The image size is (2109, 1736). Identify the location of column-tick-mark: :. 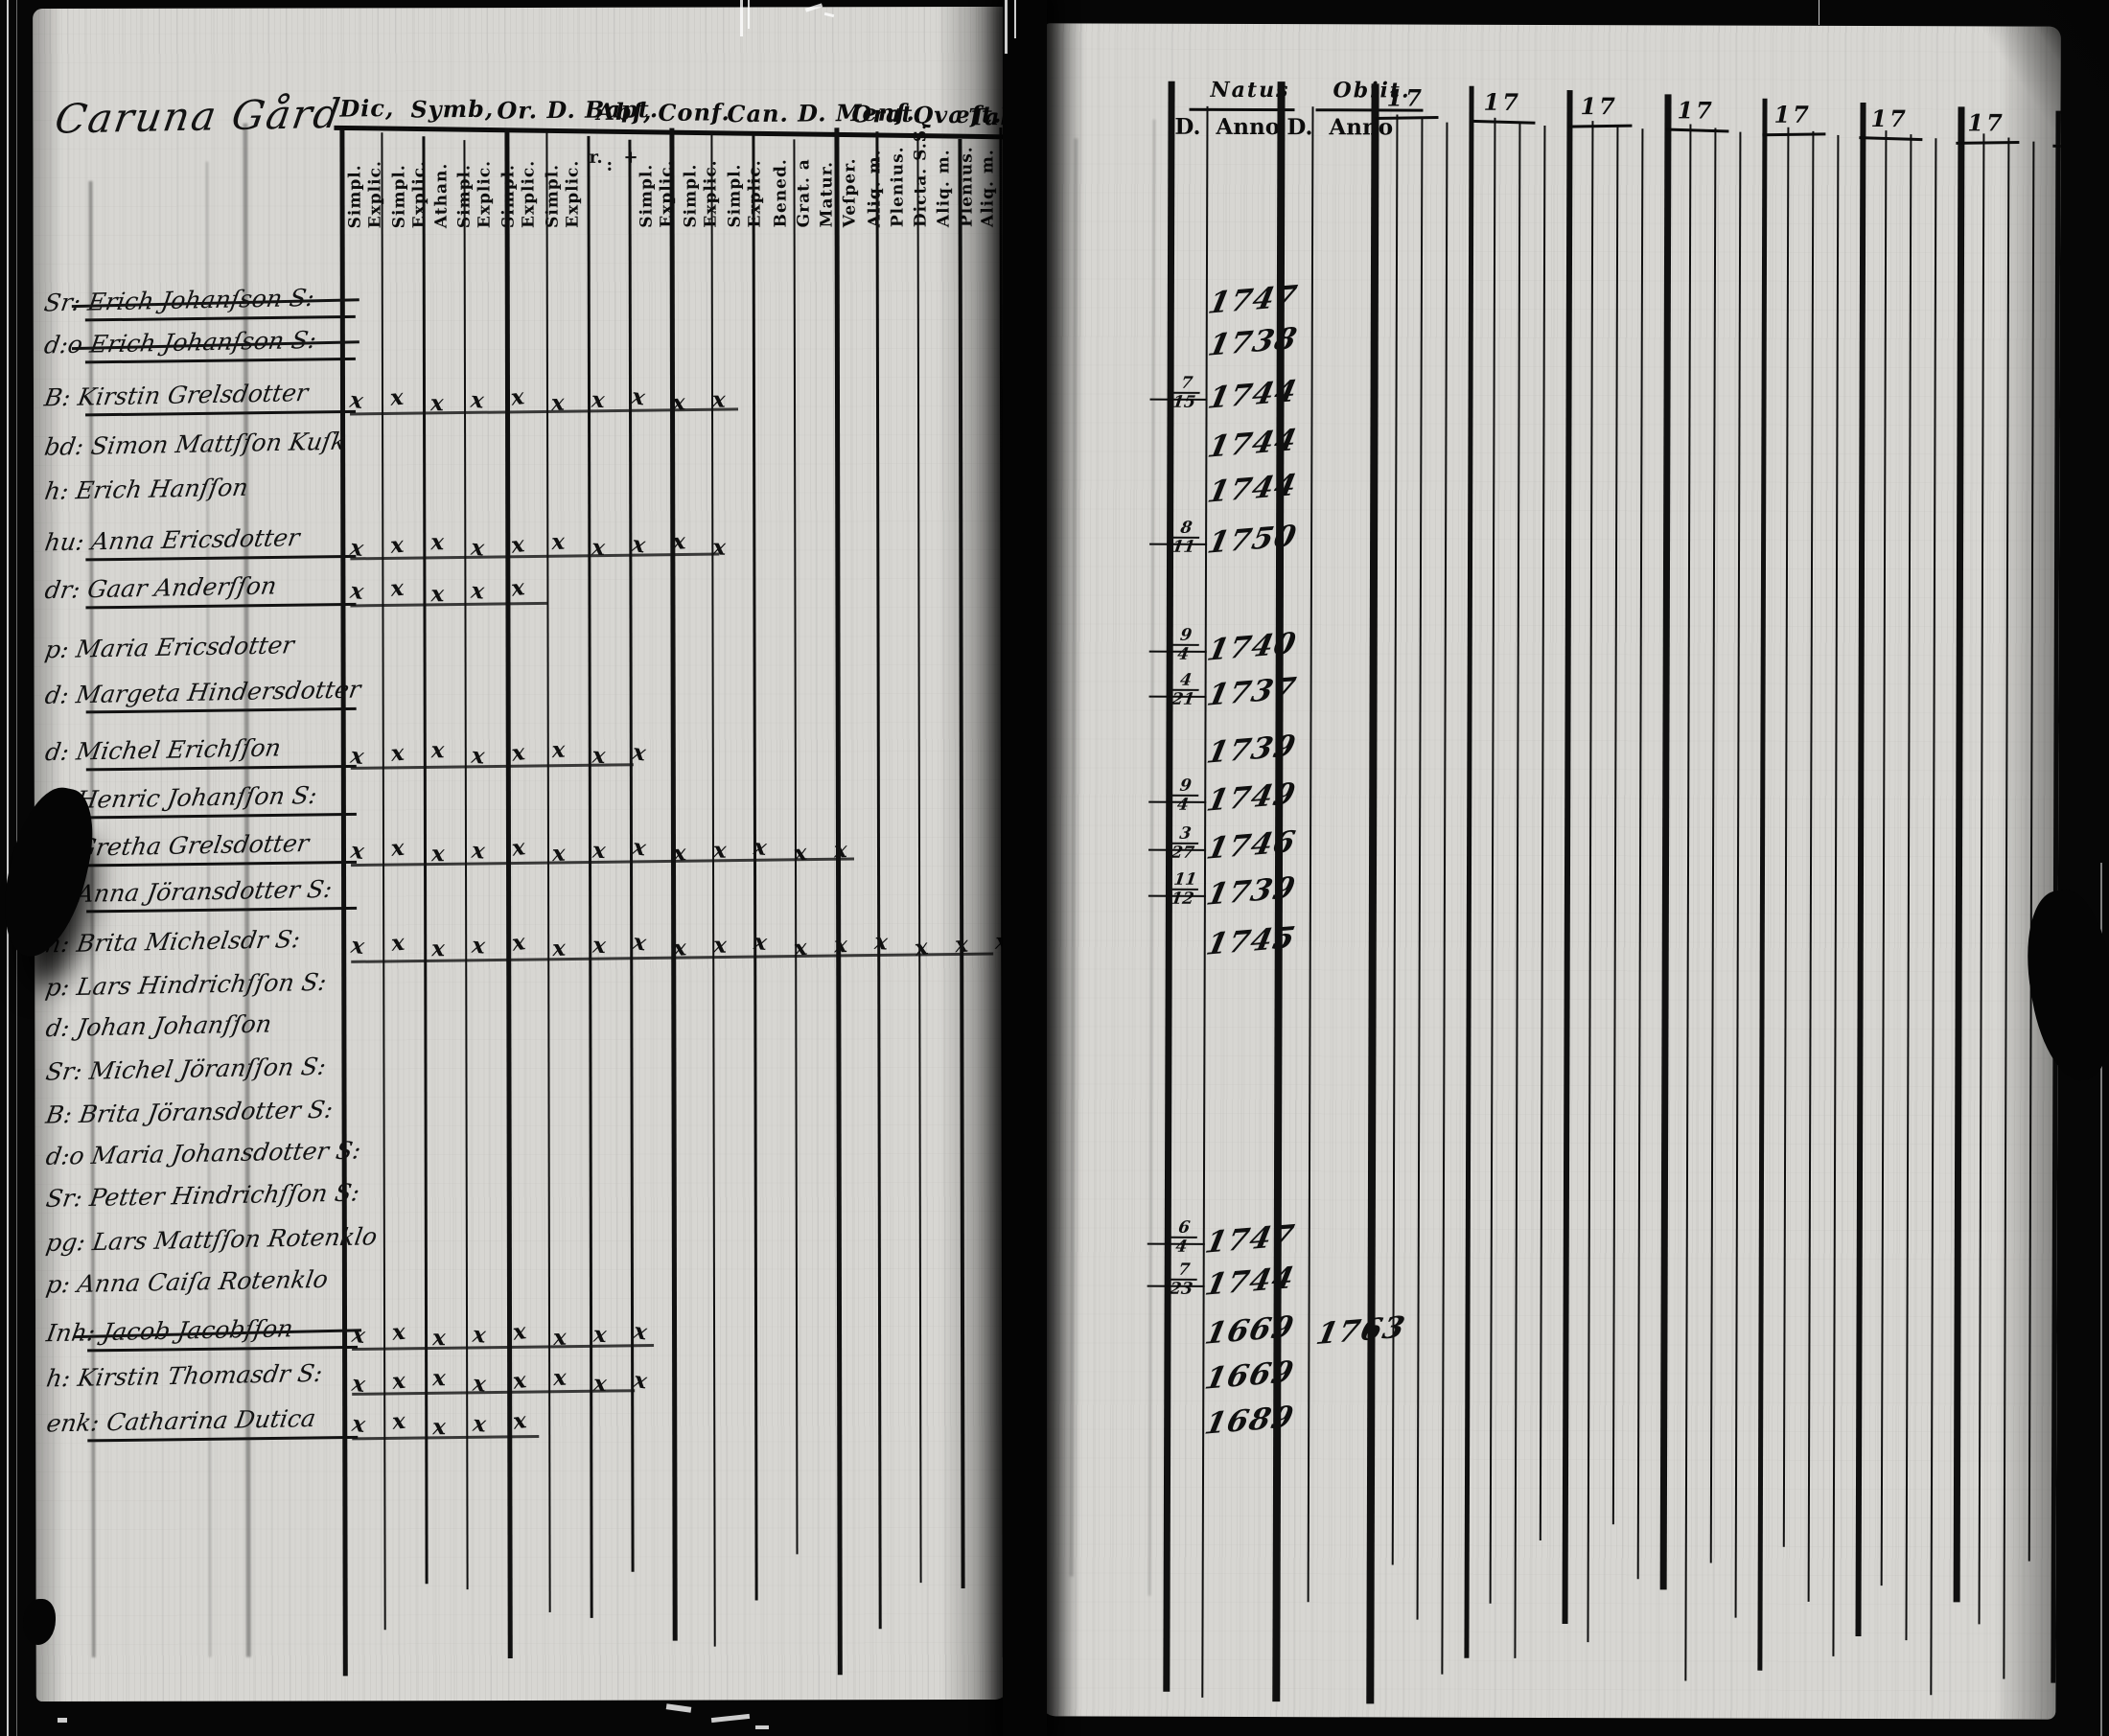
(610, 164).